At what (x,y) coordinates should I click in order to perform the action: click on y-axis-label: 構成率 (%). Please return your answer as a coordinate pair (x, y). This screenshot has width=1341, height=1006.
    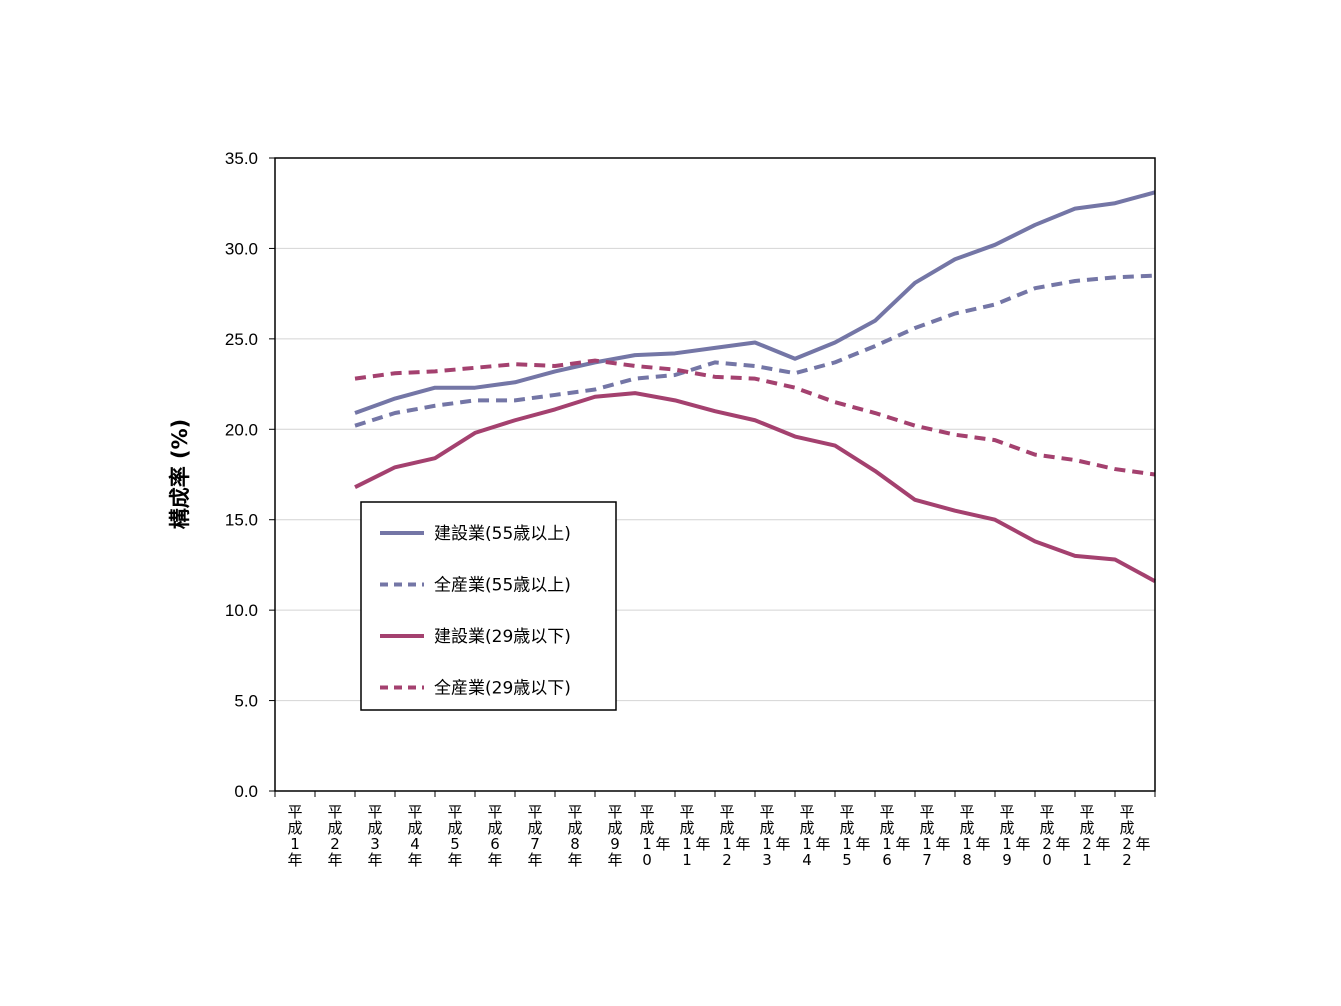
    Looking at the image, I should click on (180, 474).